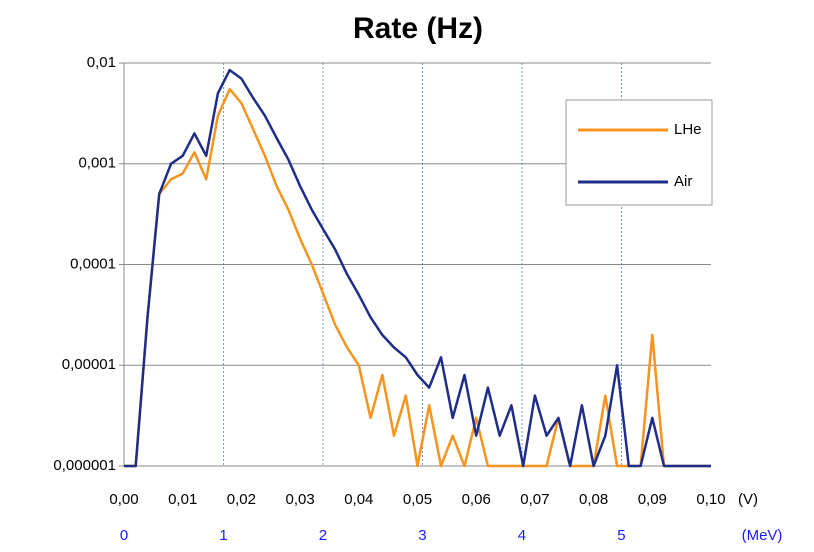 This screenshot has height=552, width=814. Describe the element at coordinates (101, 62) in the screenshot. I see `y-tick-label: 0,01` at that location.